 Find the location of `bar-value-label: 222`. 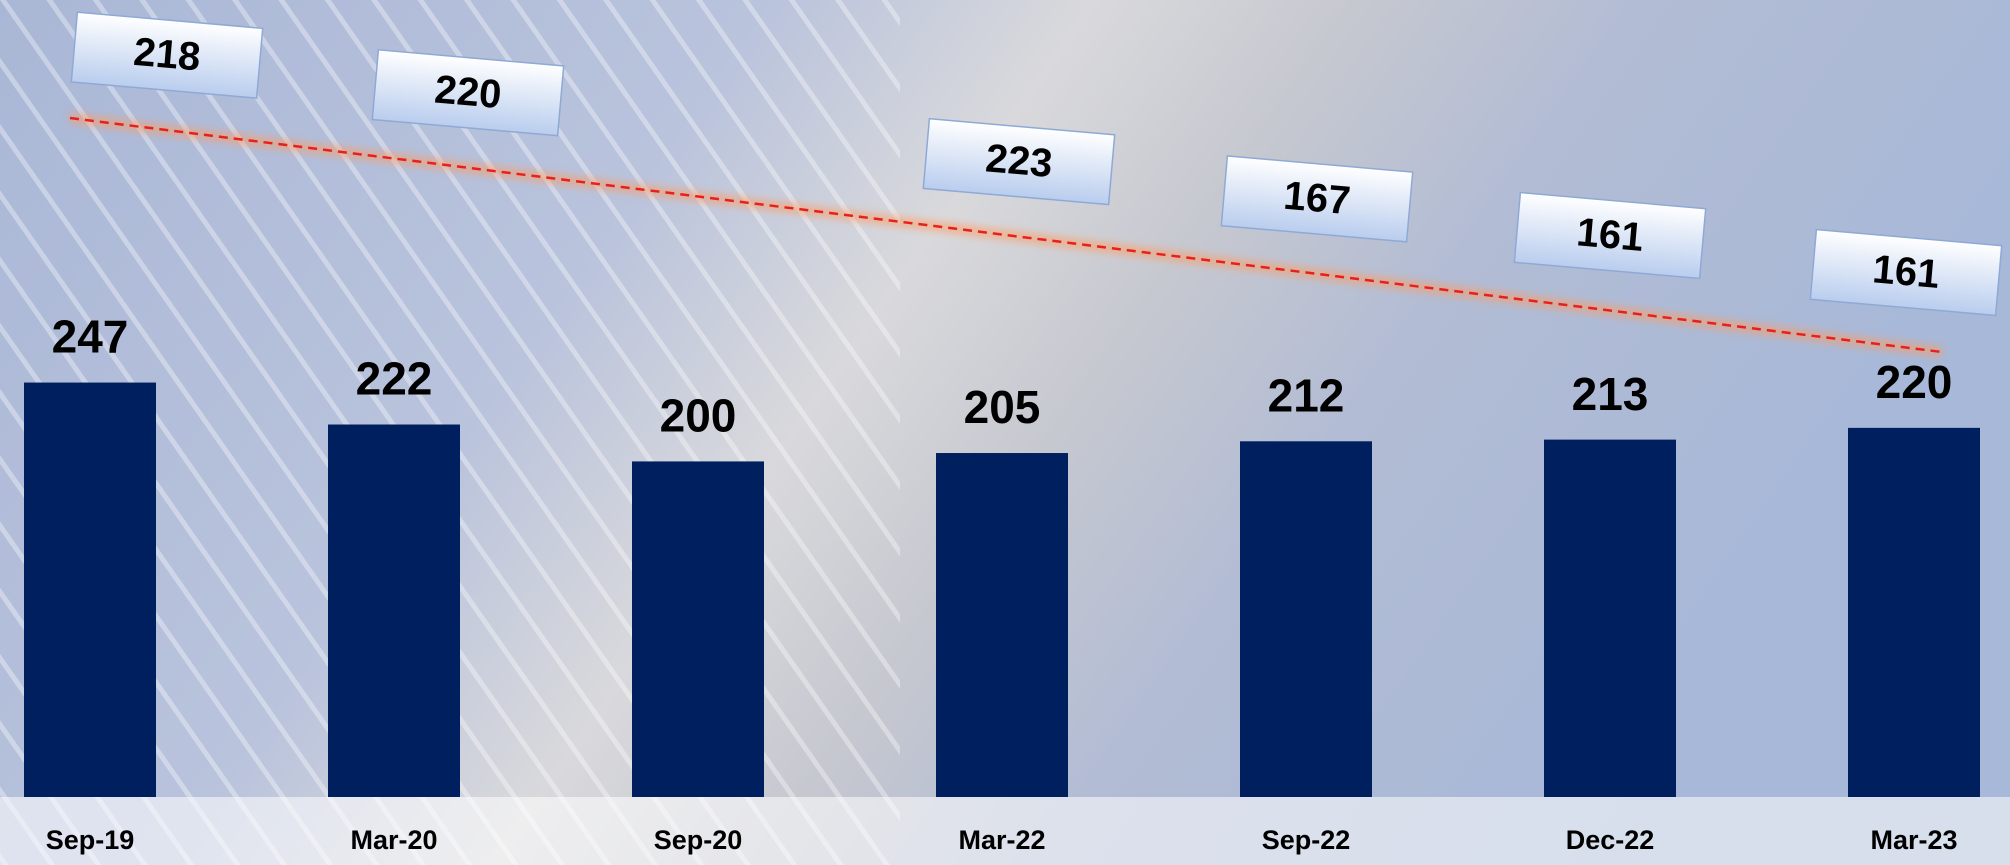

bar-value-label: 222 is located at coordinates (394, 379).